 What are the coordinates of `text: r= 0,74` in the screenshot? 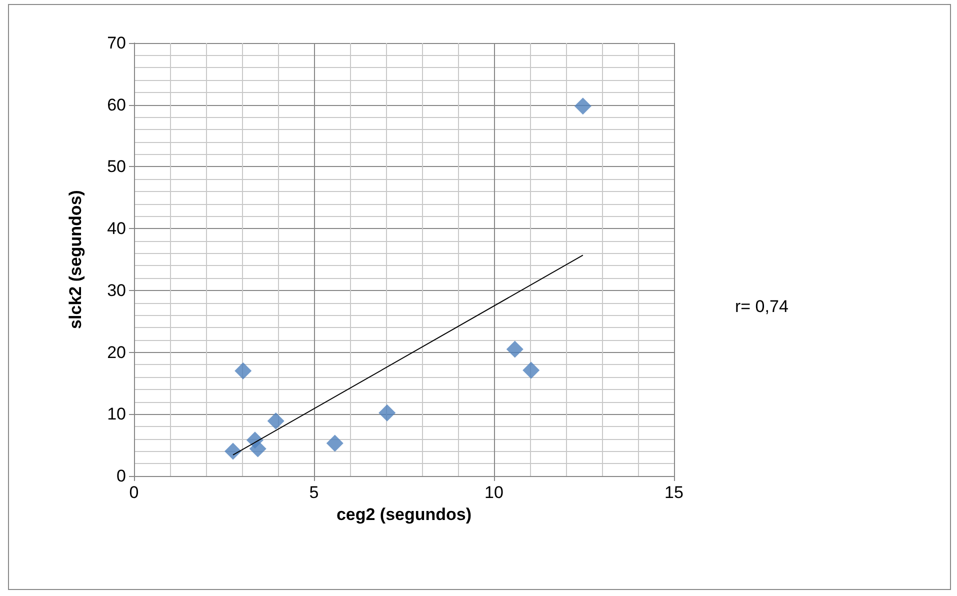 It's located at (761, 306).